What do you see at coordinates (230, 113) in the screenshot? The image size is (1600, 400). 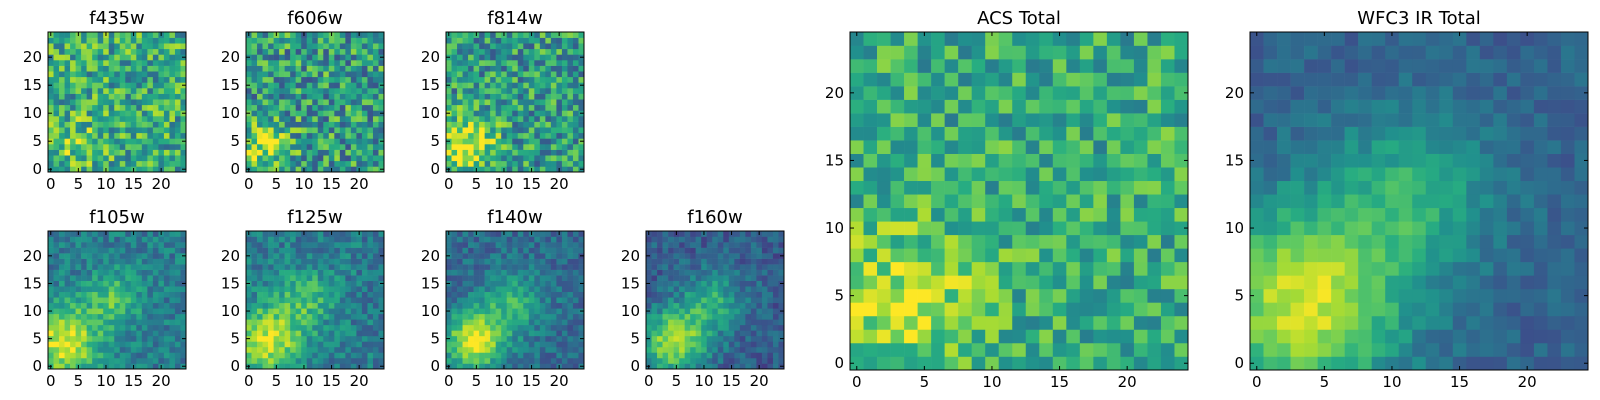 I see `y-tick-label: 10` at bounding box center [230, 113].